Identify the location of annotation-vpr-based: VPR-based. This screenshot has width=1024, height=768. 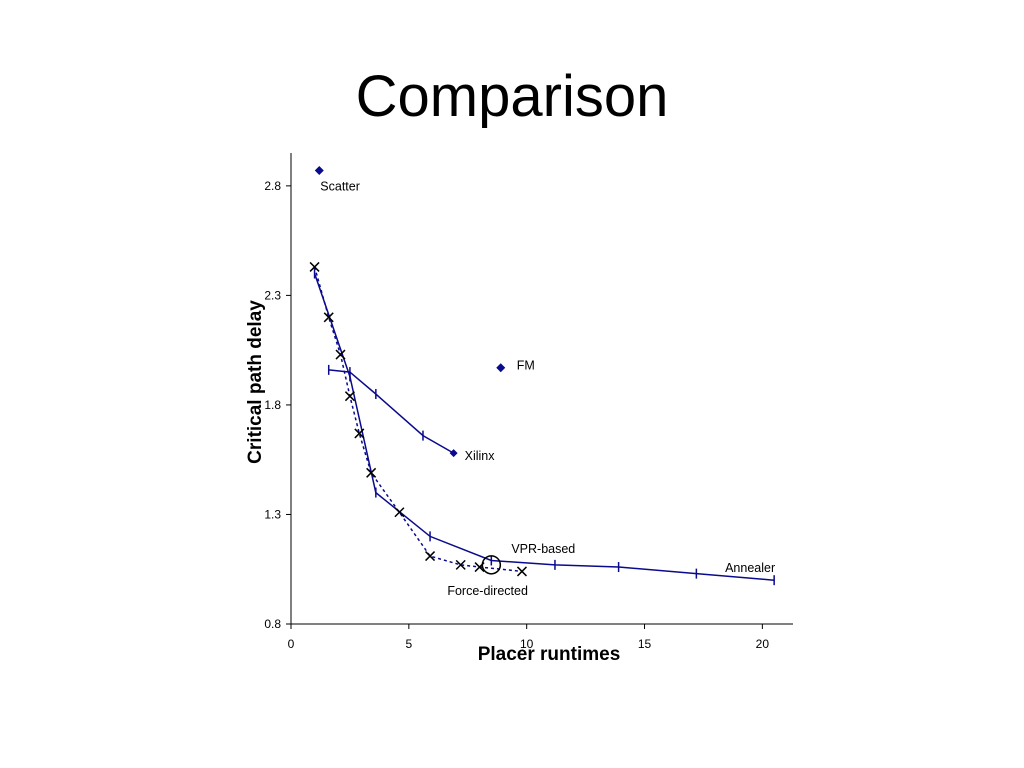
(543, 549).